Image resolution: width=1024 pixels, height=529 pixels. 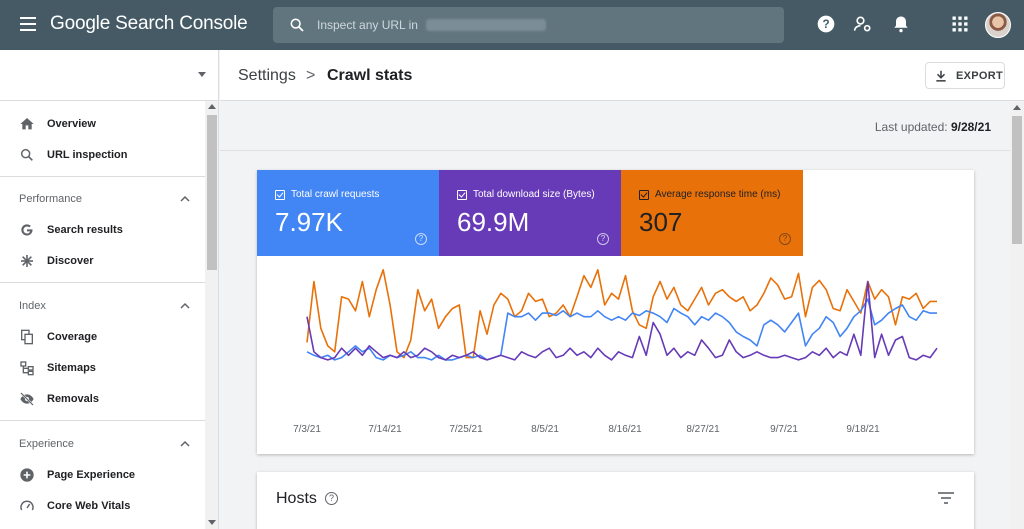 What do you see at coordinates (27, 475) in the screenshot?
I see `plus-circle-icon` at bounding box center [27, 475].